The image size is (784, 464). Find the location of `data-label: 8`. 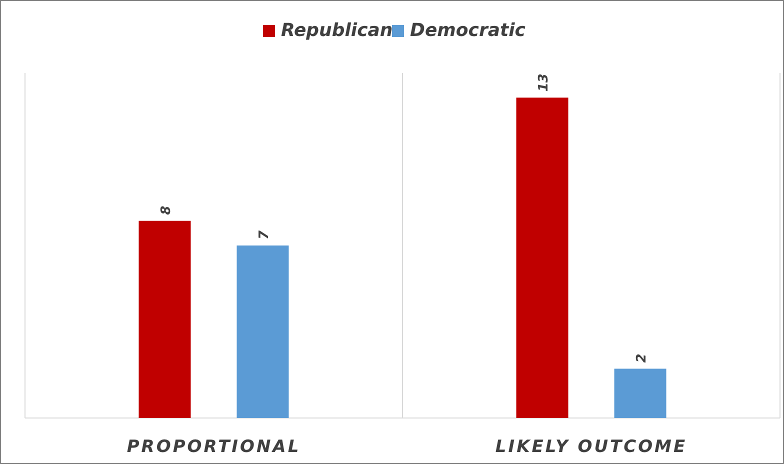

data-label: 8 is located at coordinates (166, 210).